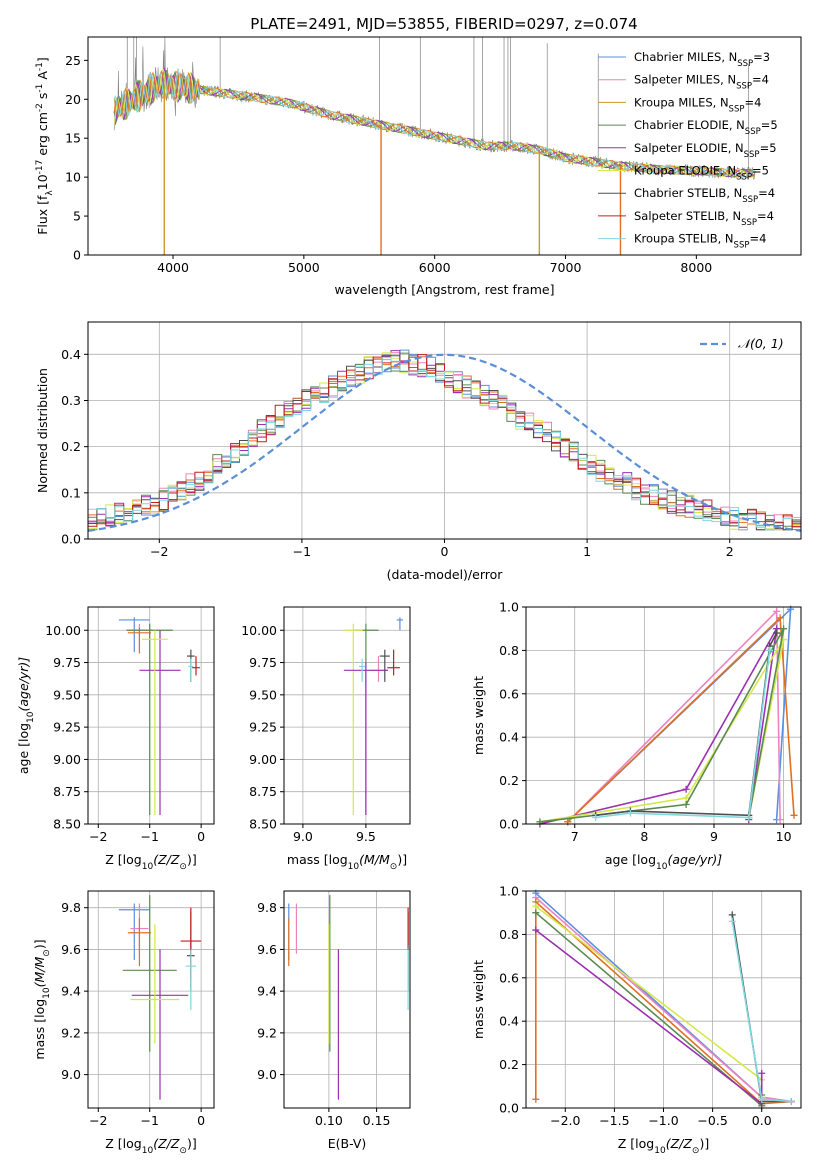 The height and width of the screenshot is (1170, 819). Describe the element at coordinates (259, 630) in the screenshot. I see `age-vs-mass-ytick-label: 10.00` at that location.